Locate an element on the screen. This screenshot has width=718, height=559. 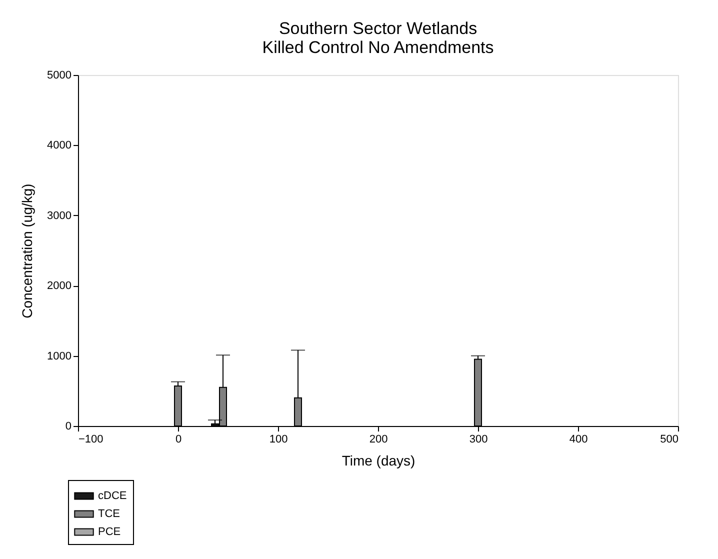
x-tick-label: −100 is located at coordinates (91, 440).